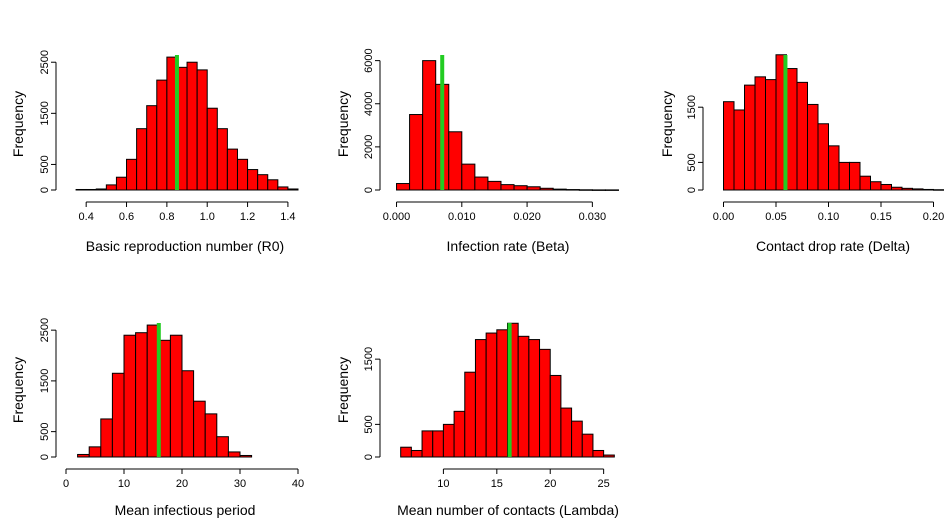 The image size is (944, 523). Describe the element at coordinates (247, 217) in the screenshot. I see `x-tick-label: 1.2` at that location.